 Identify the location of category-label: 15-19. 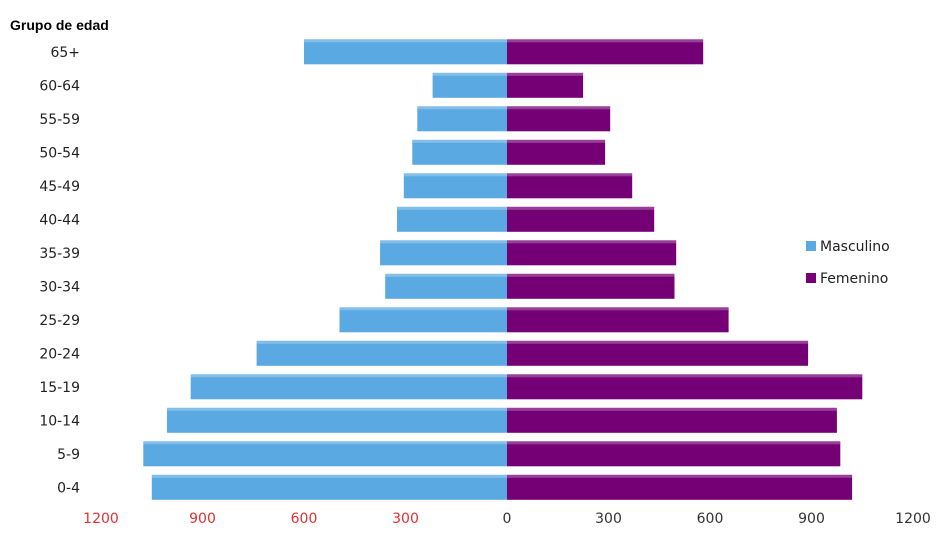
(59, 388).